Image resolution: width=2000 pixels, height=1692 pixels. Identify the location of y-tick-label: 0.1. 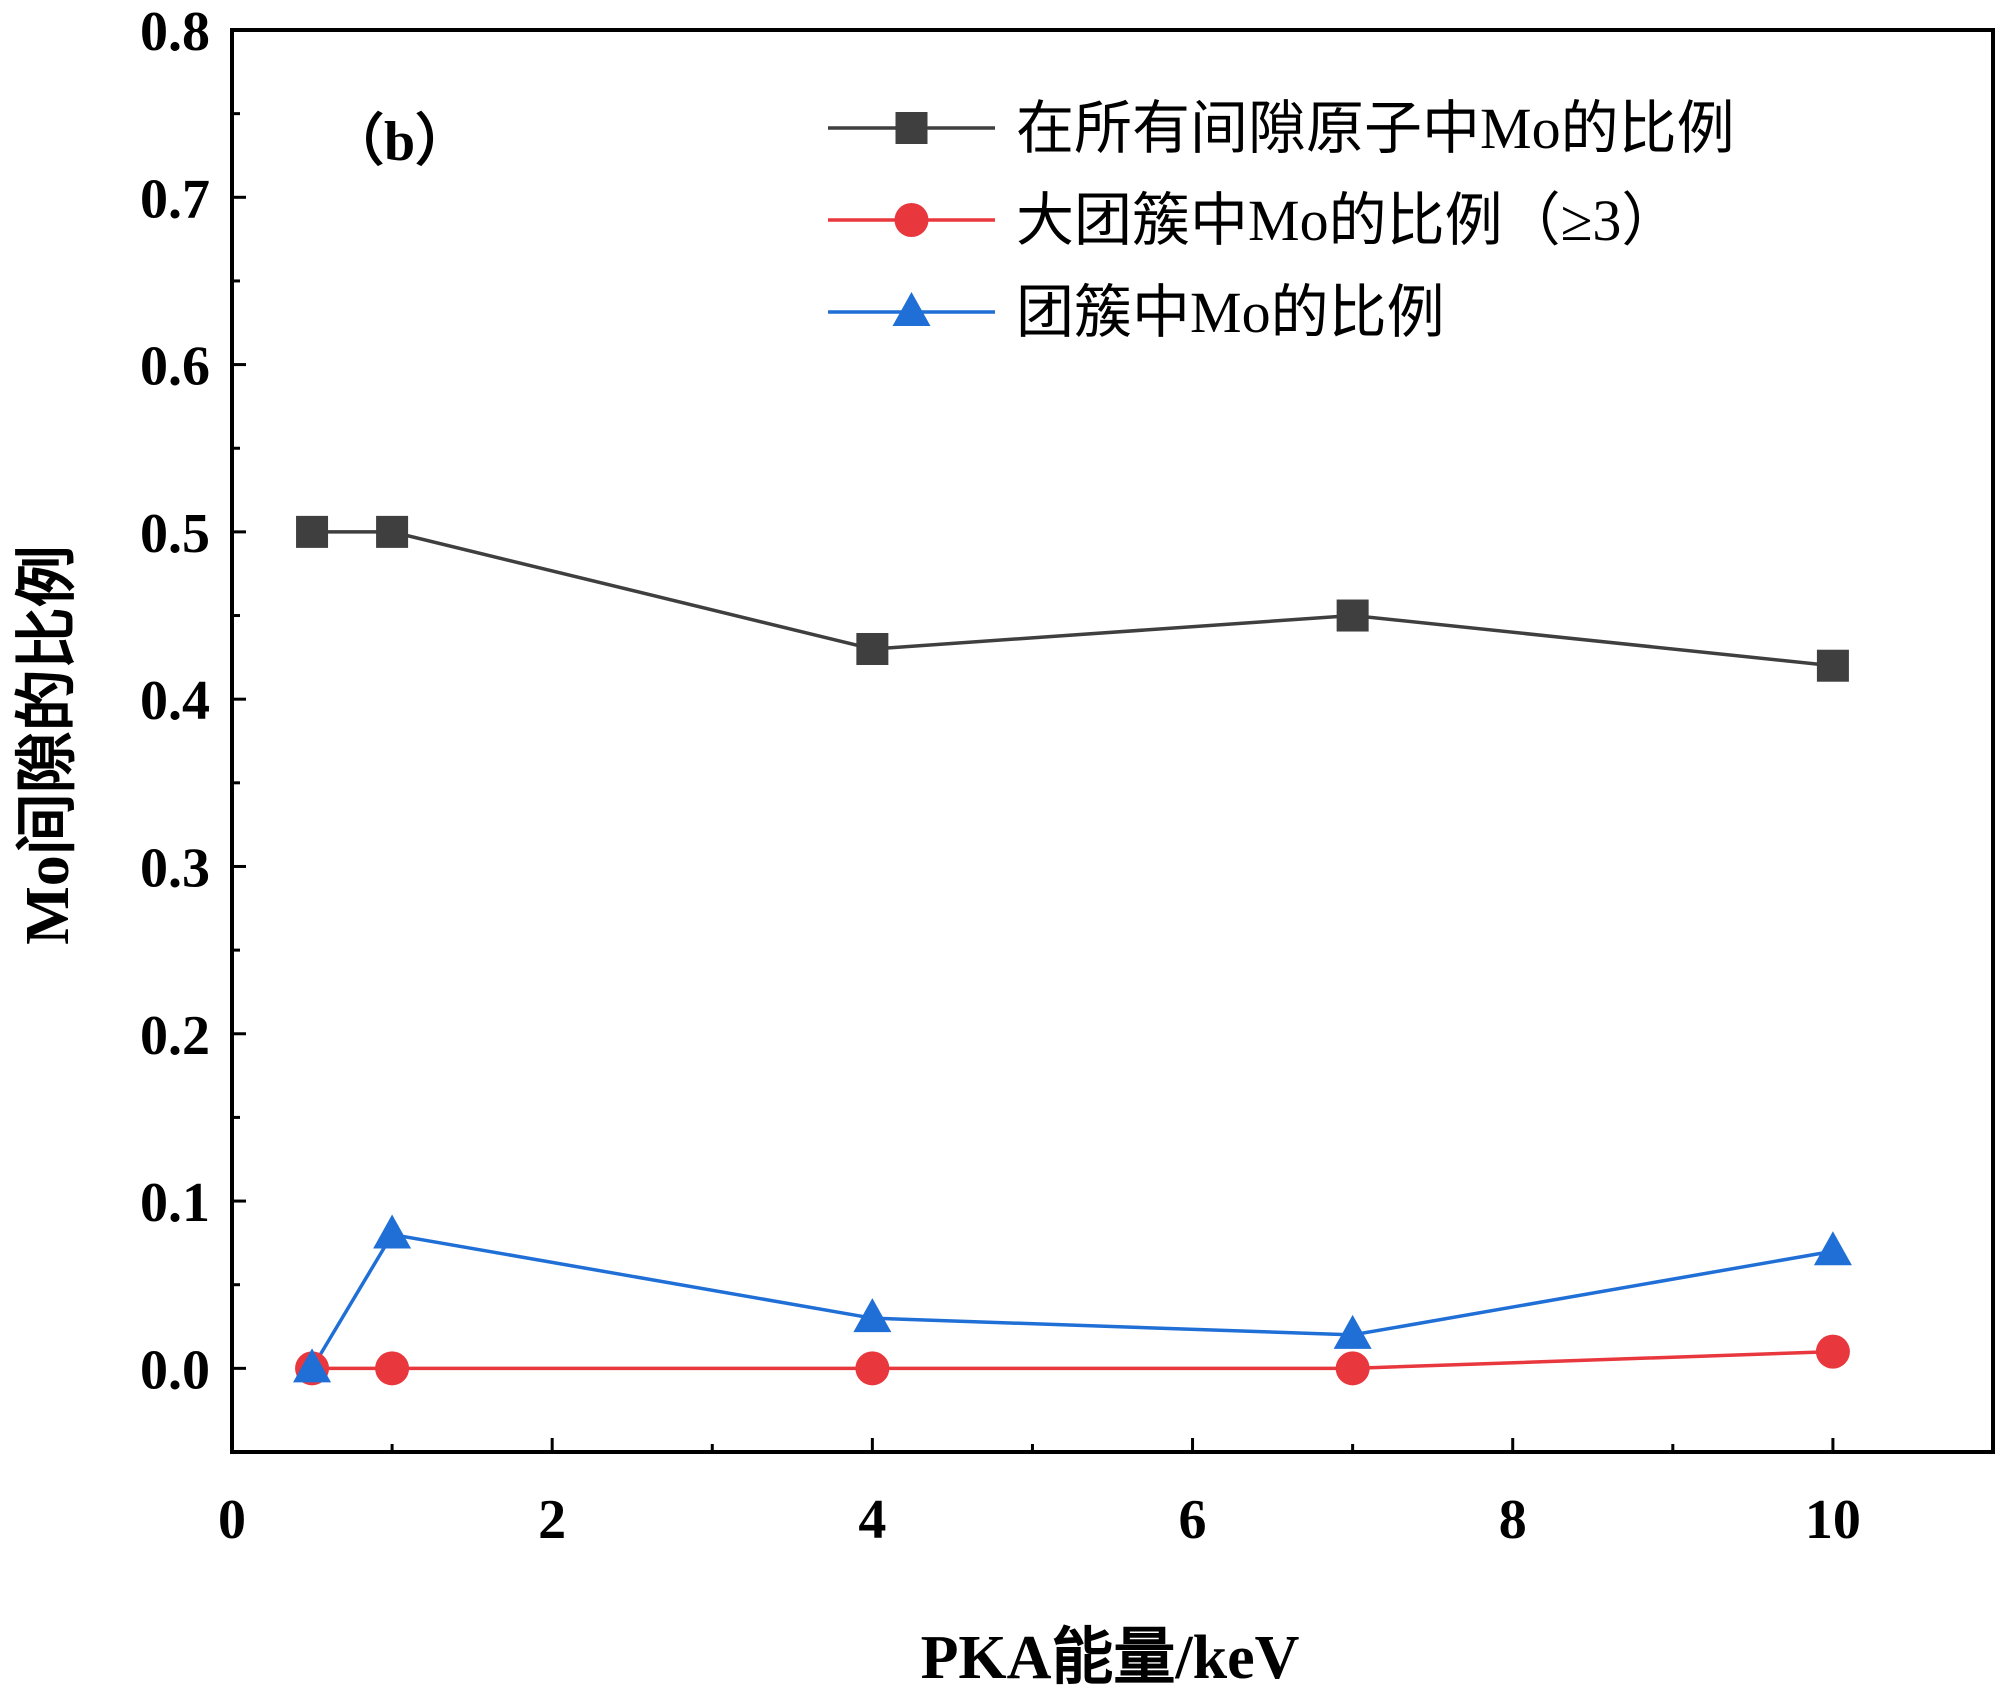
(175, 1203).